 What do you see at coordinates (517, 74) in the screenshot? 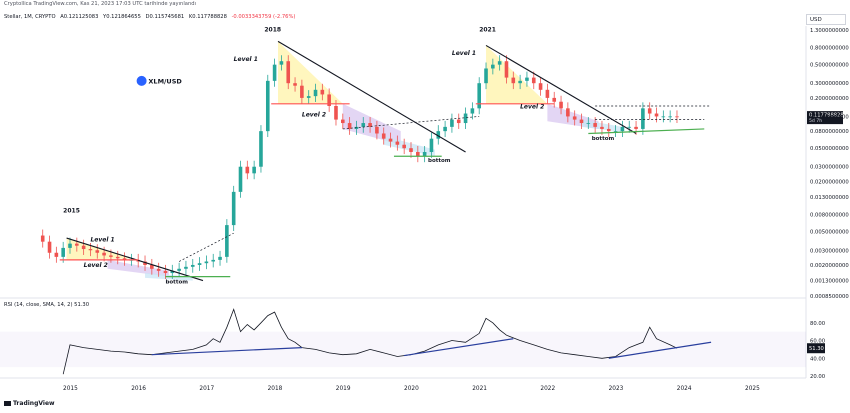
I see `level1-zone-2021` at bounding box center [517, 74].